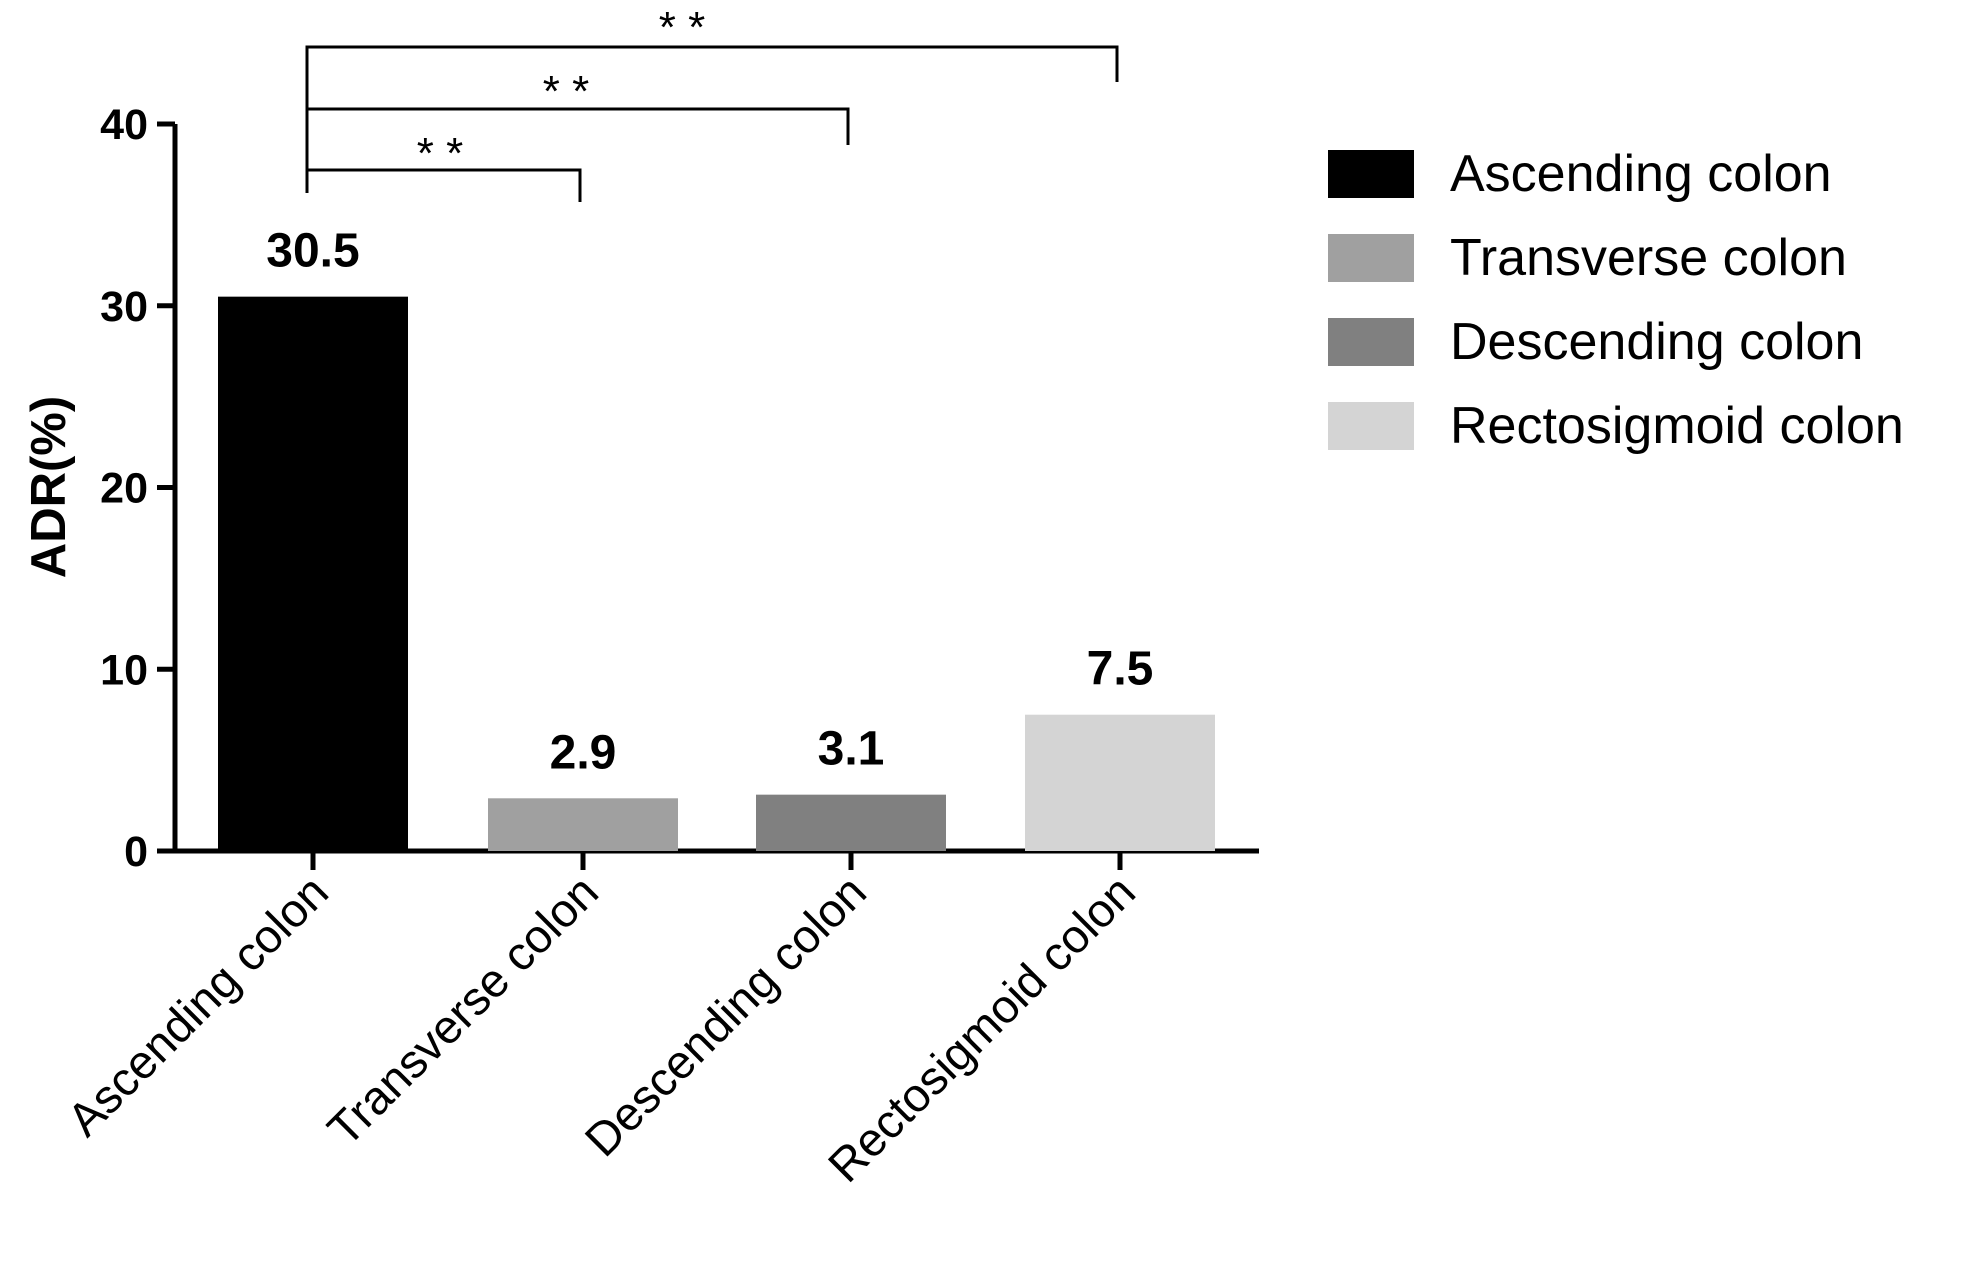 This screenshot has height=1279, width=1961. Describe the element at coordinates (583, 824) in the screenshot. I see `bar-transverse-colon` at that location.